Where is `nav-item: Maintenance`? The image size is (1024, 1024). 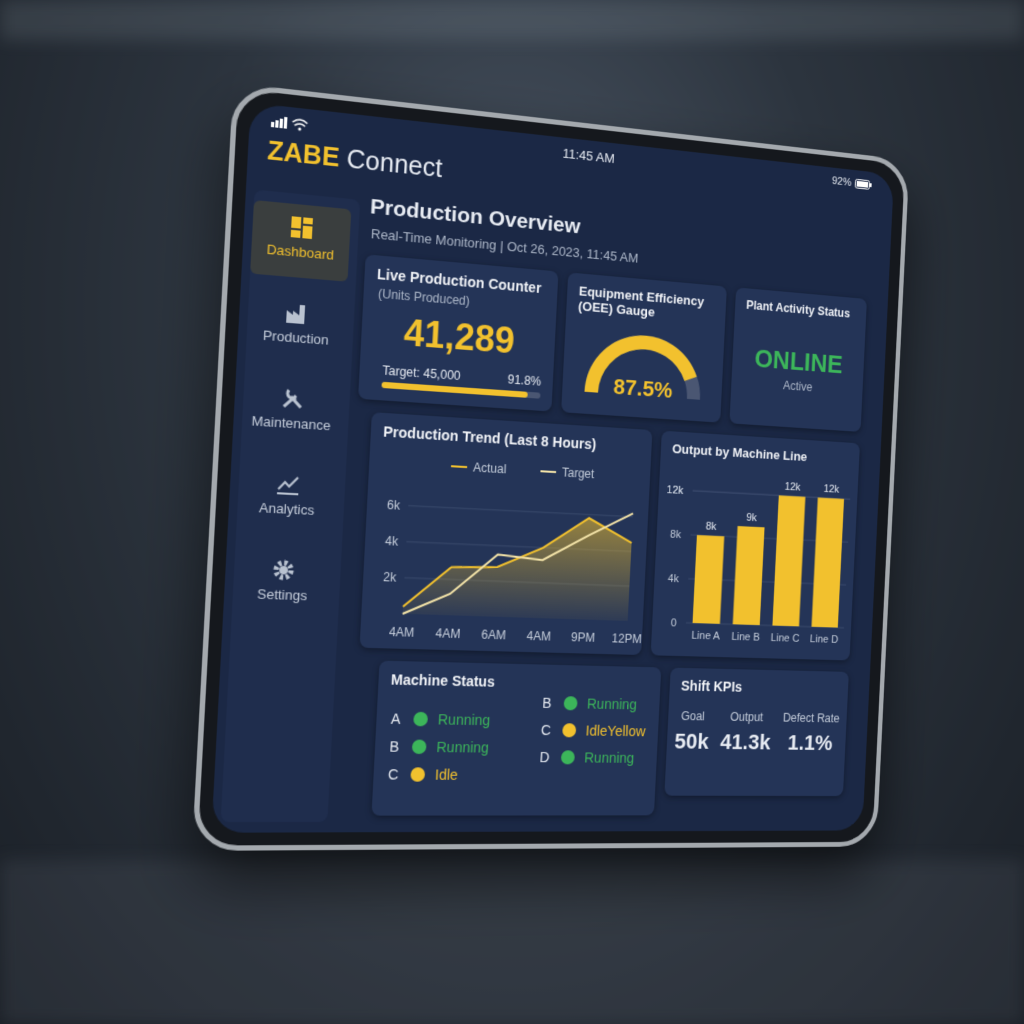
nav-item: Maintenance is located at coordinates (292, 411).